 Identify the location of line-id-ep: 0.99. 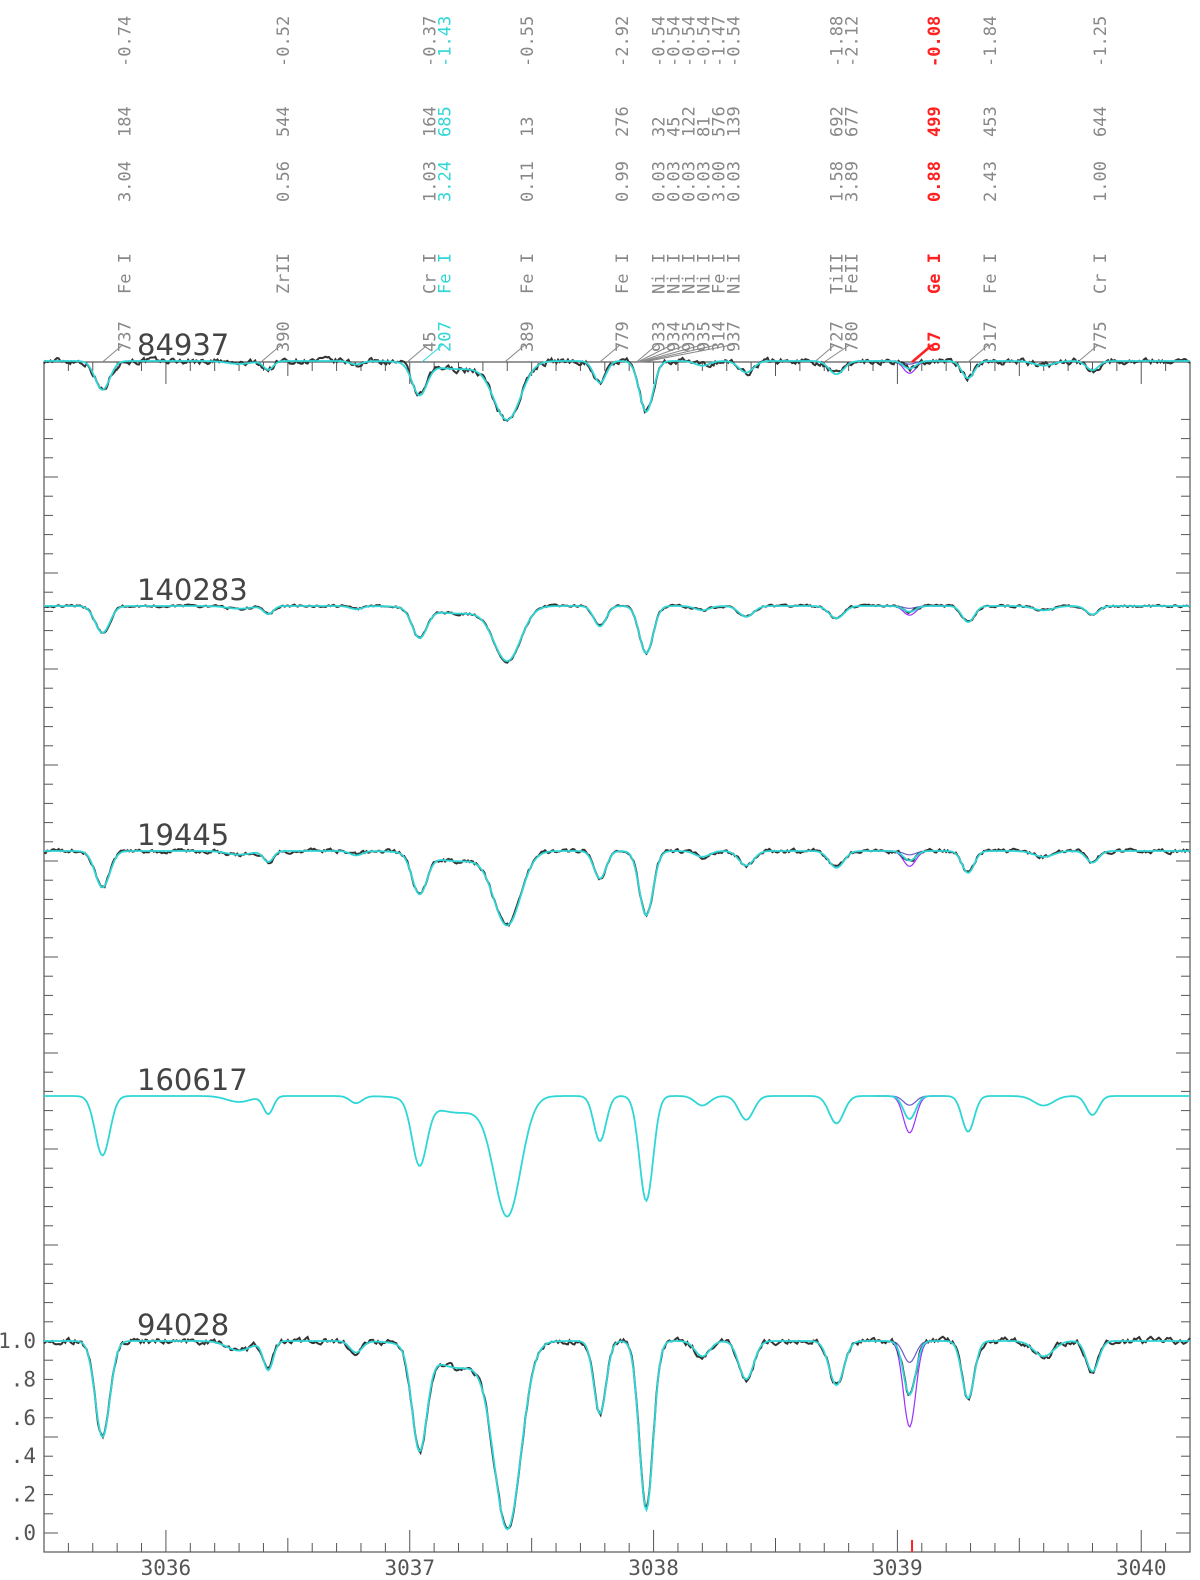
(623, 181).